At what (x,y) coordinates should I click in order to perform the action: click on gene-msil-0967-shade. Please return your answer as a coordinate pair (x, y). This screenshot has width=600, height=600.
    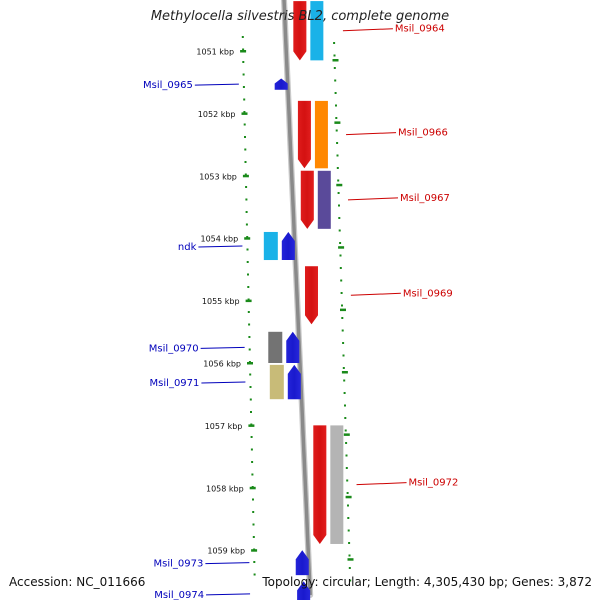
    Looking at the image, I should click on (307, 199).